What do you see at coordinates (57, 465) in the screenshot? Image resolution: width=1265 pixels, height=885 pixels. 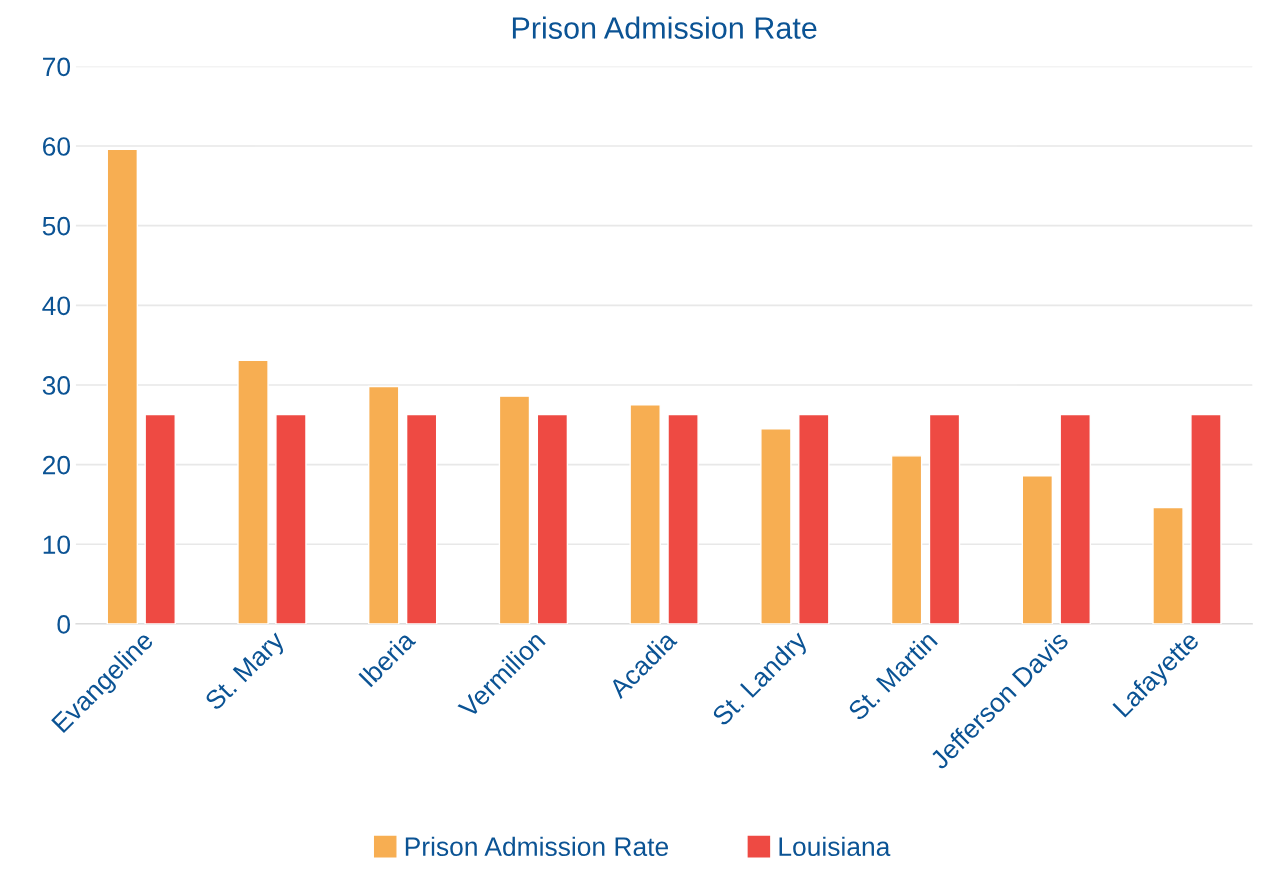 I see `y-tick-label: 20` at bounding box center [57, 465].